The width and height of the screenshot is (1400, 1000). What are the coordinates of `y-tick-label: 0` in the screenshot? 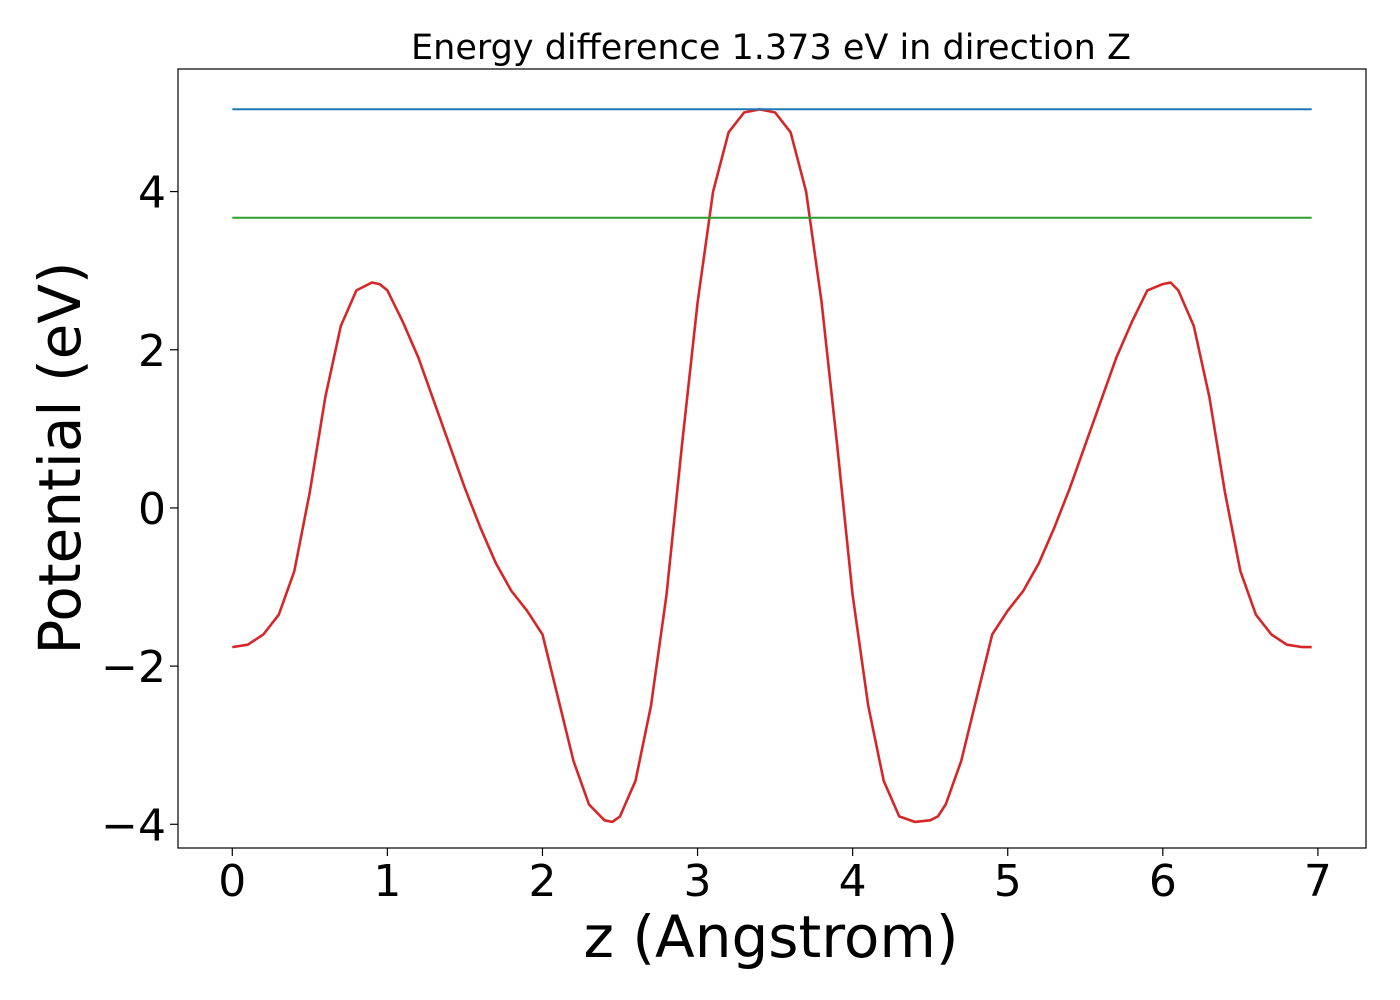 It's located at (152, 509).